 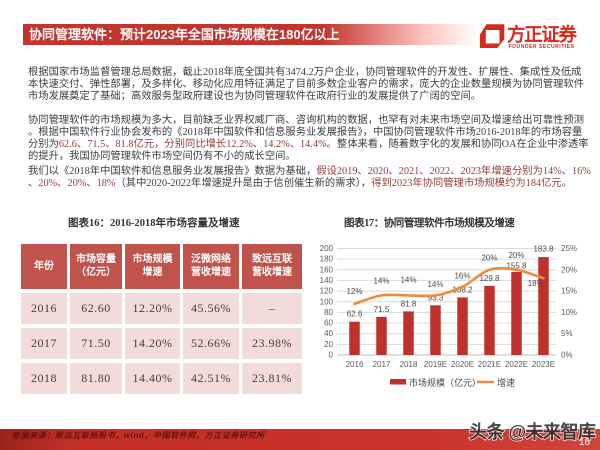 What do you see at coordinates (327, 248) in the screenshot?
I see `svg-text: 200` at bounding box center [327, 248].